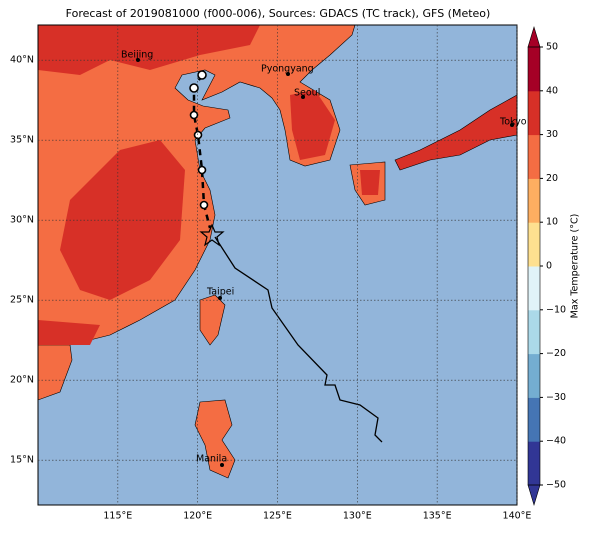  Describe the element at coordinates (117, 516) in the screenshot. I see `lon-tick-label: 115°E` at that location.